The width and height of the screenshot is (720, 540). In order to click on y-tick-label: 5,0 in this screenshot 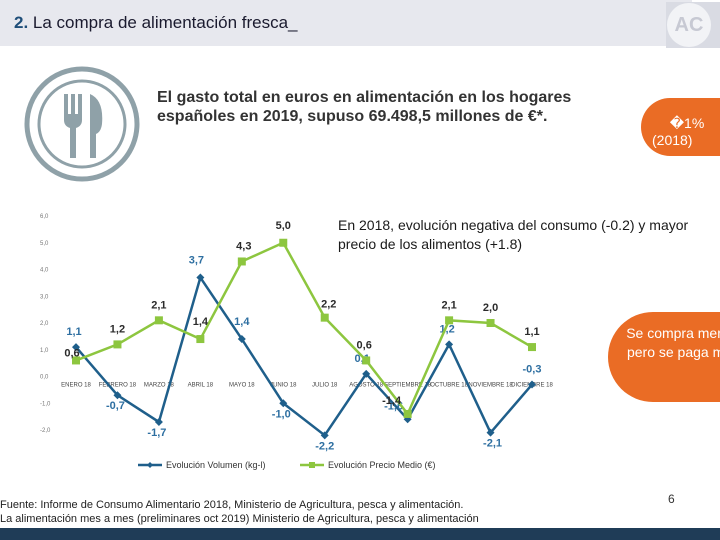, I will do `click(44, 244)`.